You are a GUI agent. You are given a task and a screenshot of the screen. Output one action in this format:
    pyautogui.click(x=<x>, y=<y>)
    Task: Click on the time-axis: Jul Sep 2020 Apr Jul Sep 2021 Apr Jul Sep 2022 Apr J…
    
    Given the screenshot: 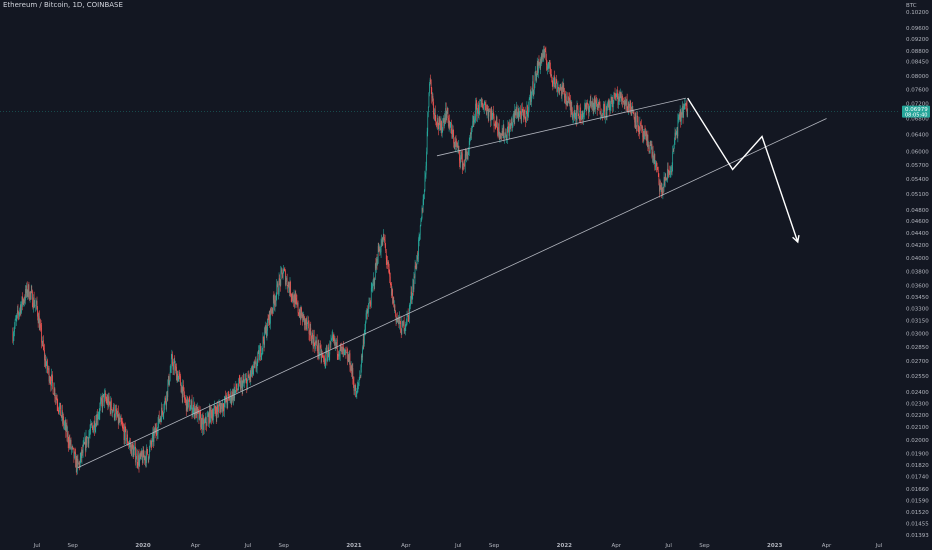 What is the action you would take?
    pyautogui.click(x=458, y=546)
    